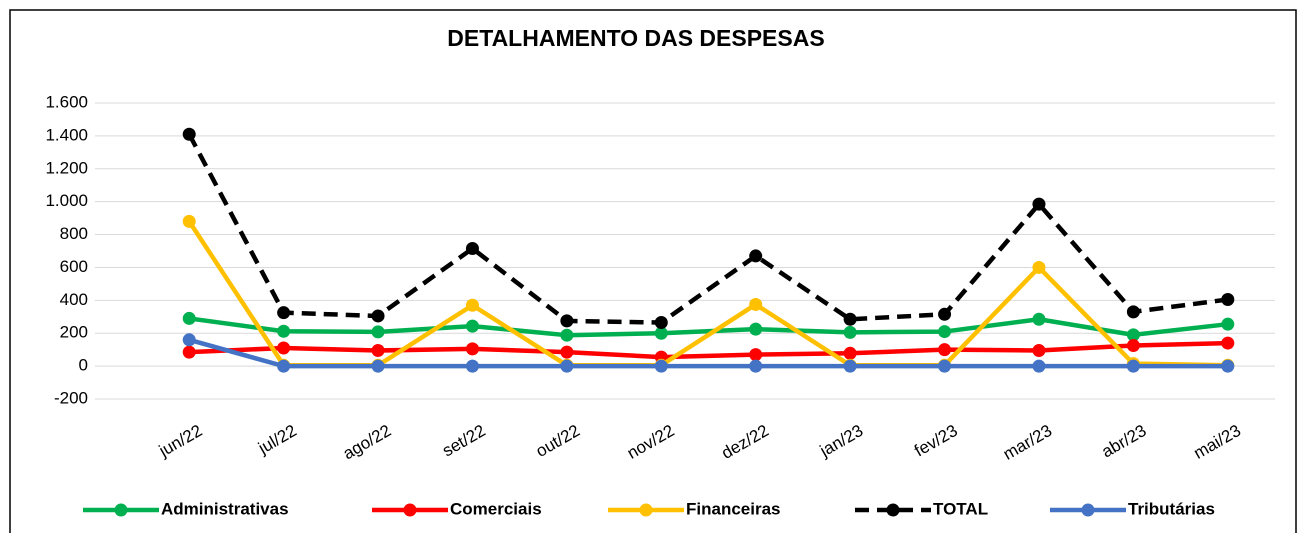 The width and height of the screenshot is (1312, 533). I want to click on y-tick-label: 800, so click(74, 233).